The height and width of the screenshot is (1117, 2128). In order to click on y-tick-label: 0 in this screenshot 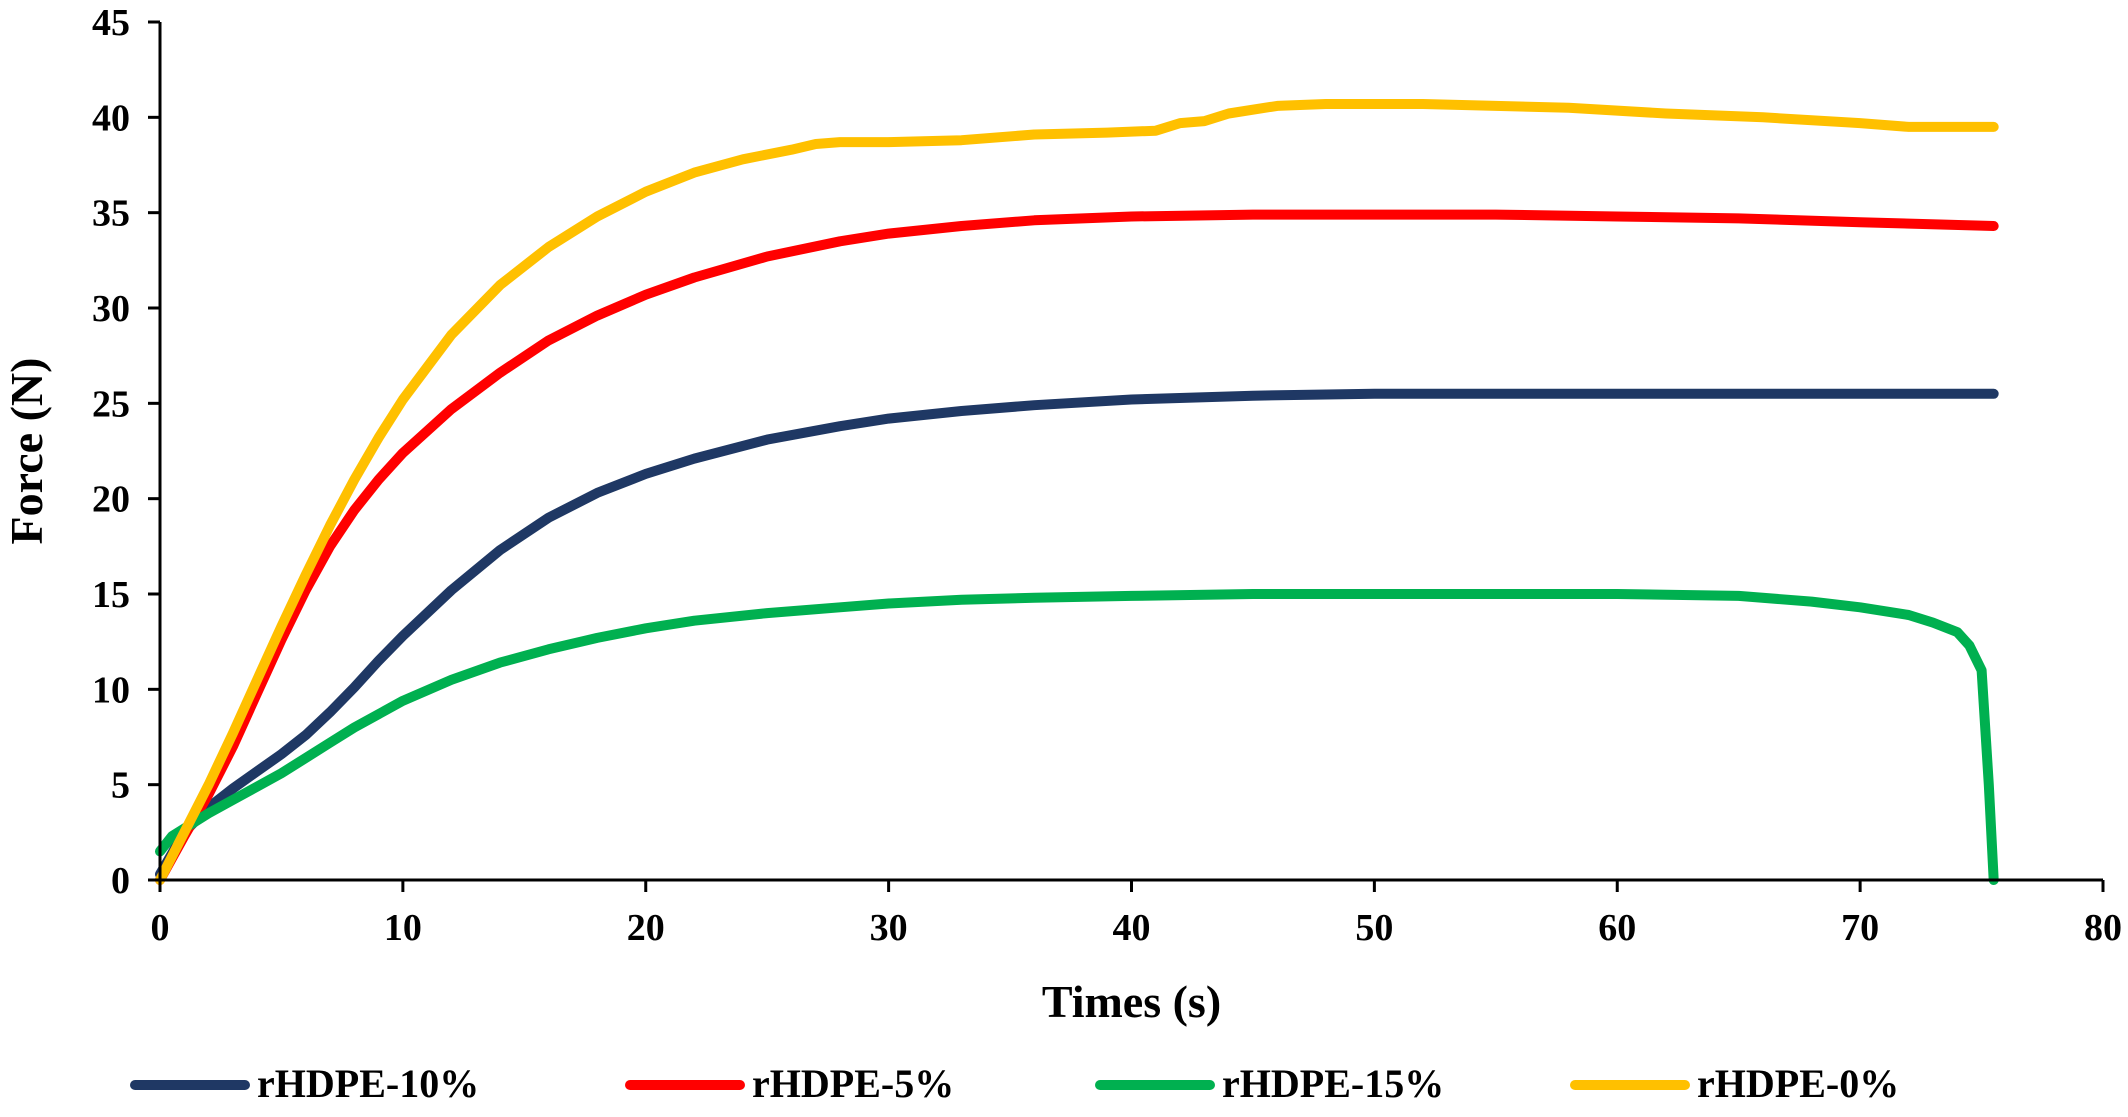, I will do `click(120, 881)`.